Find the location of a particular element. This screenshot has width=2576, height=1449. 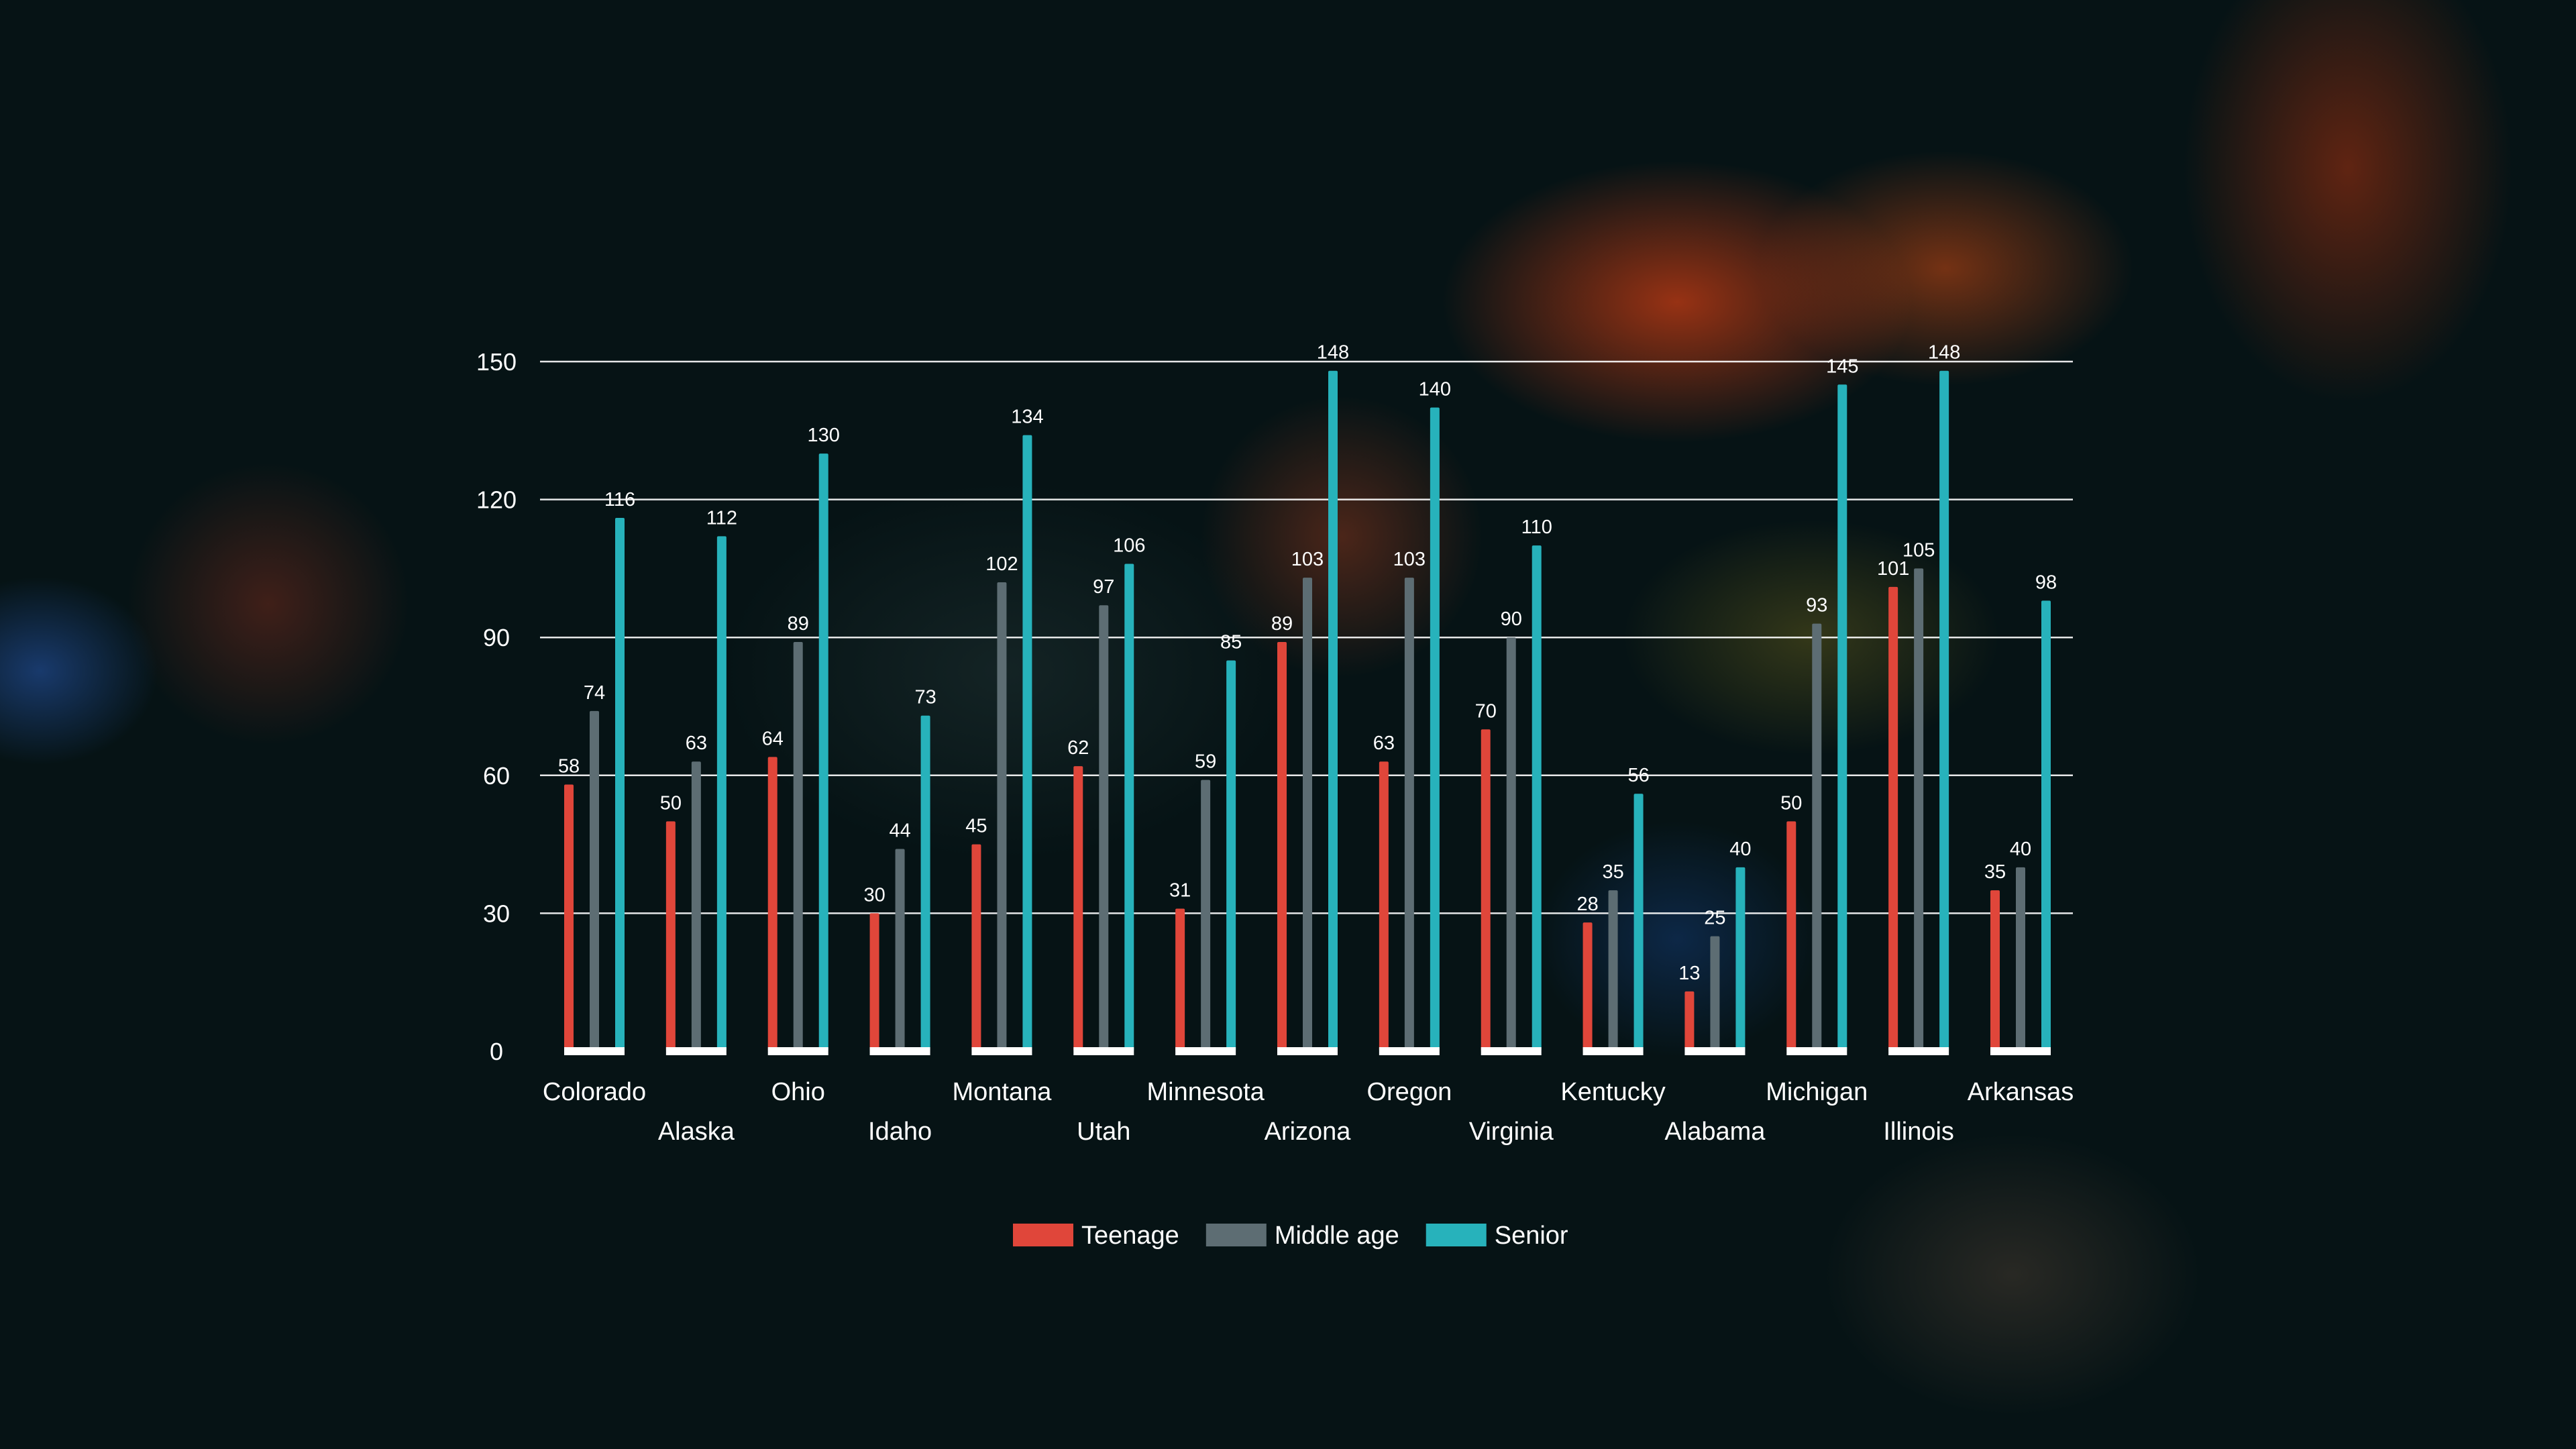

x-category-label: Minnesota is located at coordinates (1205, 1092).